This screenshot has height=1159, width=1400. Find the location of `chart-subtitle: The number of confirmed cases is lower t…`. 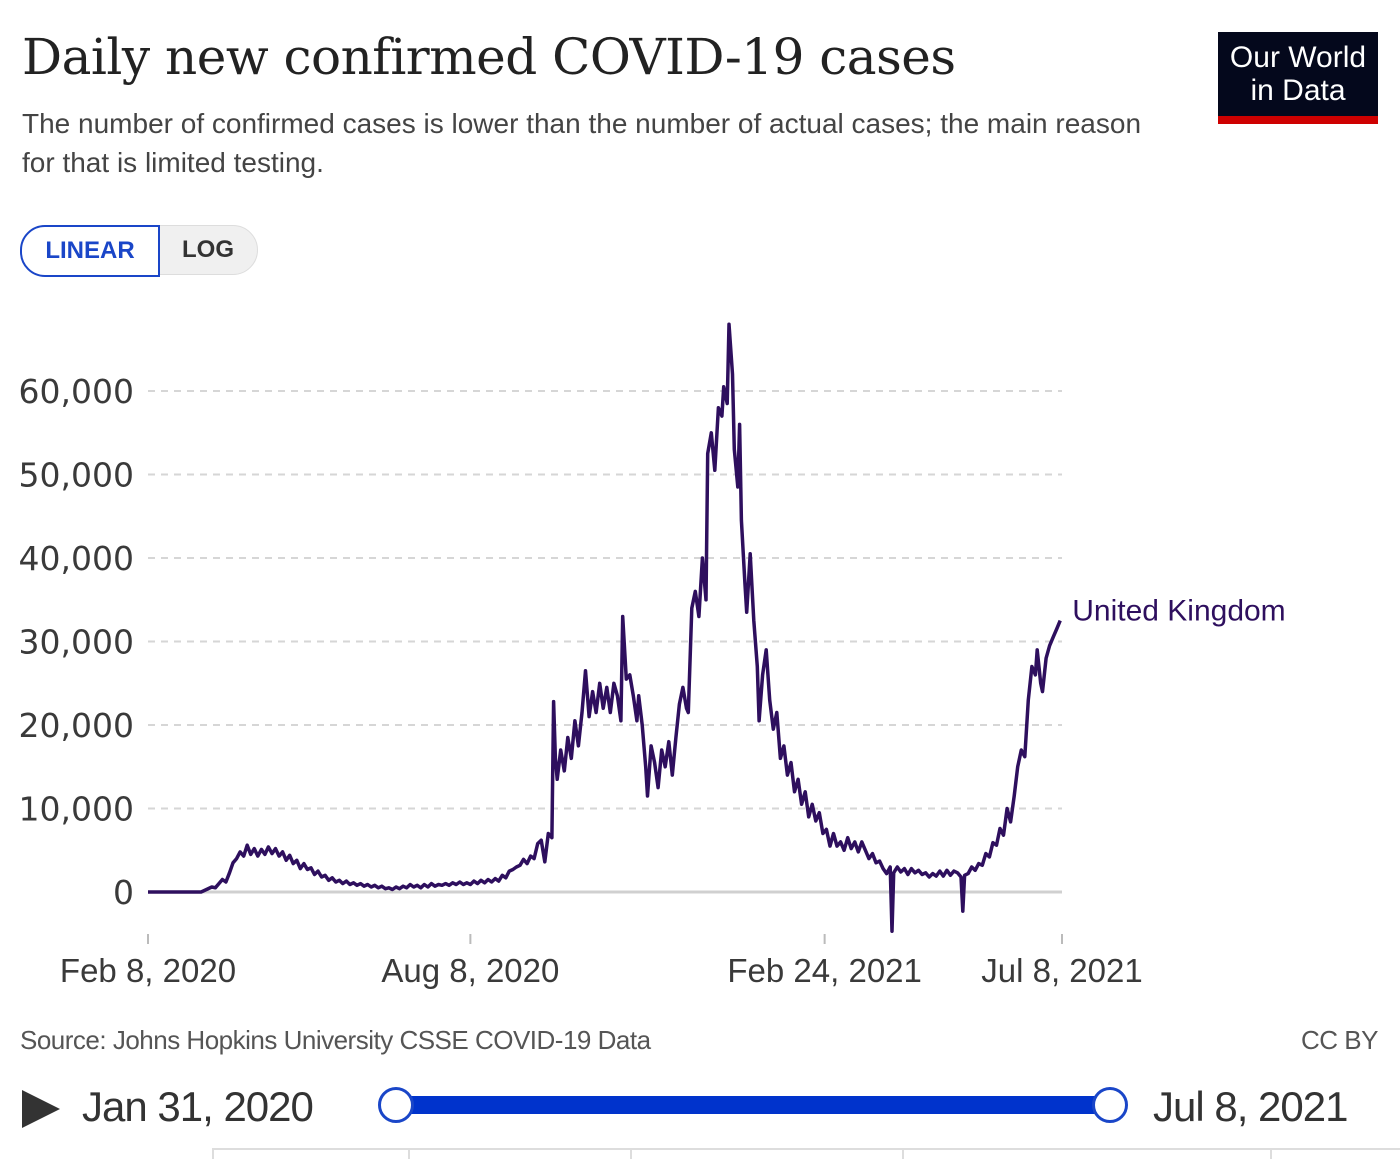

chart-subtitle: The number of confirmed cases is lower t… is located at coordinates (582, 143).